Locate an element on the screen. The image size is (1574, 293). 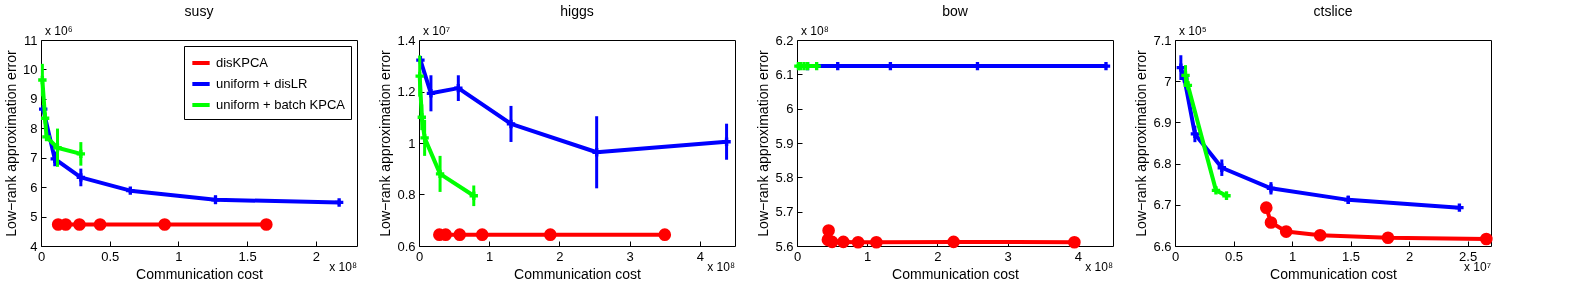
chart-title: susy is located at coordinates (199, 11).